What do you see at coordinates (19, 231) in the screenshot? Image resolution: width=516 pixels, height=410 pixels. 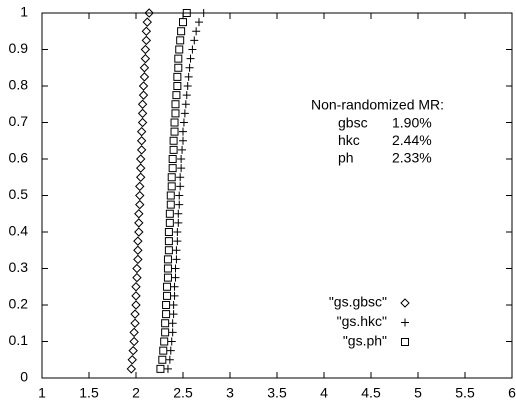 I see `y-tick-label: 0.4` at bounding box center [19, 231].